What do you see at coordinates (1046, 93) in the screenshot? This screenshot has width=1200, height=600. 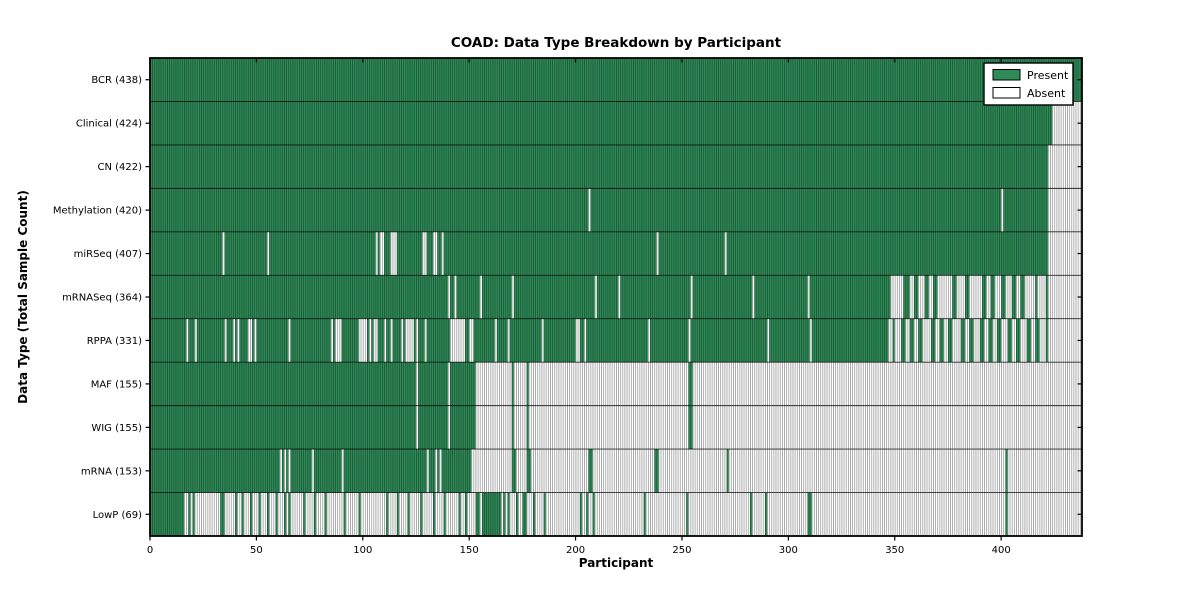 I see `legend-label-absent: Absent` at bounding box center [1046, 93].